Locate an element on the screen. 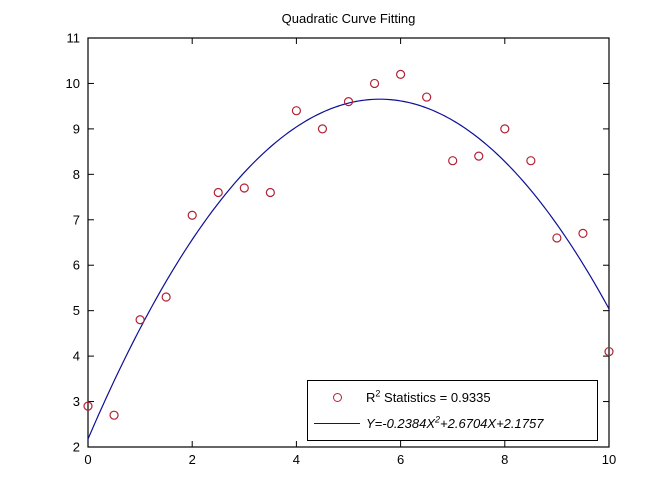  y-tick-label: 5 is located at coordinates (76, 310).